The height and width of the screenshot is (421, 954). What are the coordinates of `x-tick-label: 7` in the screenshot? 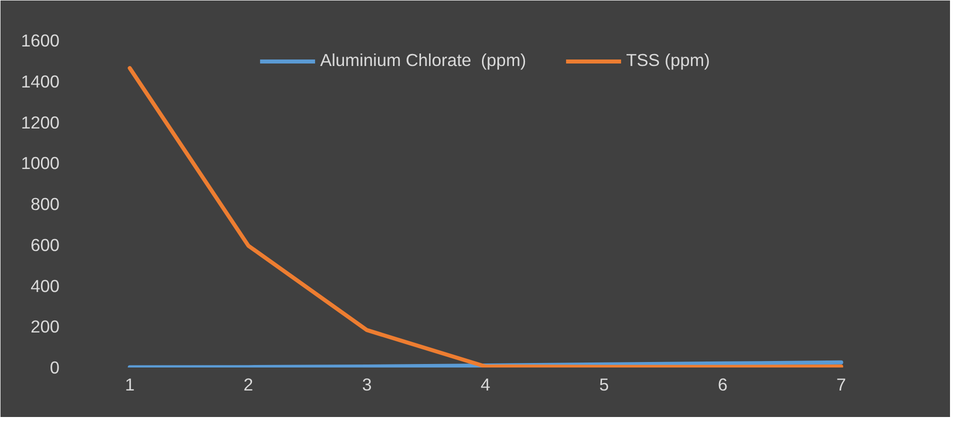 It's located at (841, 384).